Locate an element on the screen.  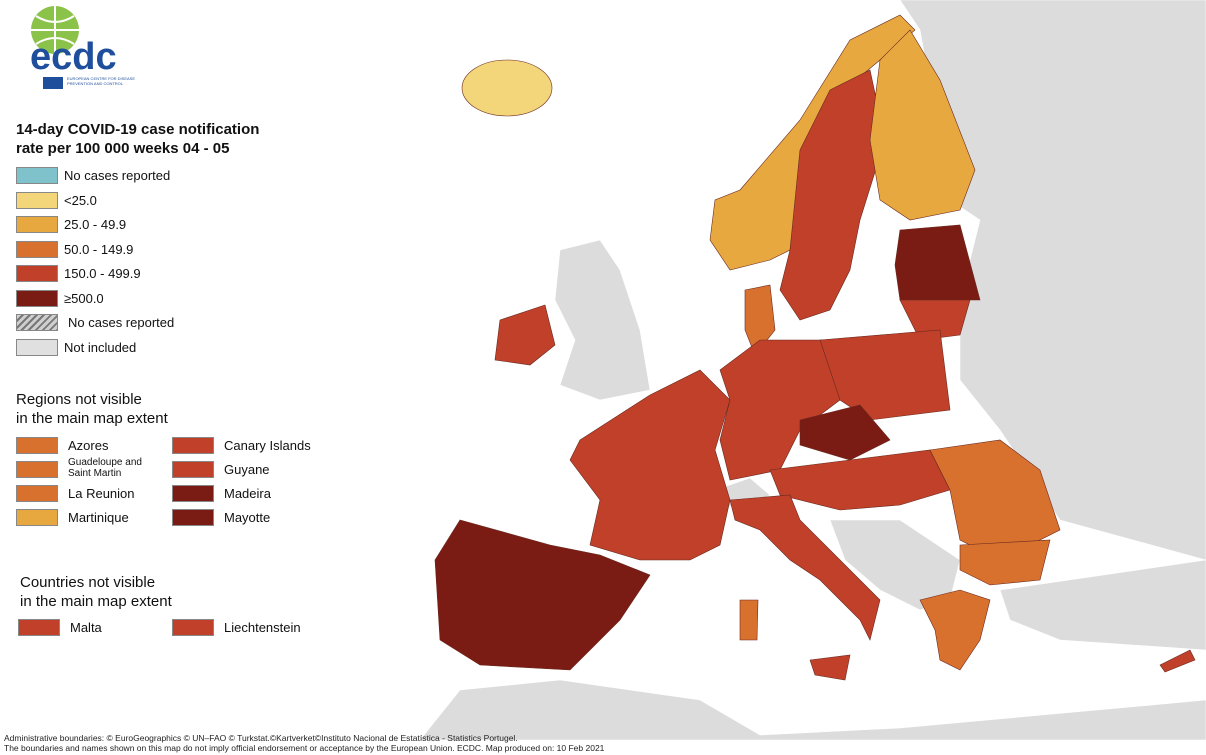
cyprus is located at coordinates (1177, 661).